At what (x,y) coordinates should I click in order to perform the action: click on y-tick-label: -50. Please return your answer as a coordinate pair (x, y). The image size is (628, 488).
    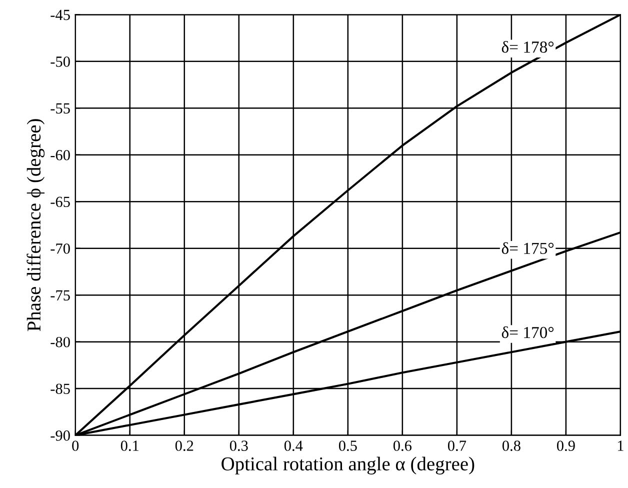
    Looking at the image, I should click on (60, 61).